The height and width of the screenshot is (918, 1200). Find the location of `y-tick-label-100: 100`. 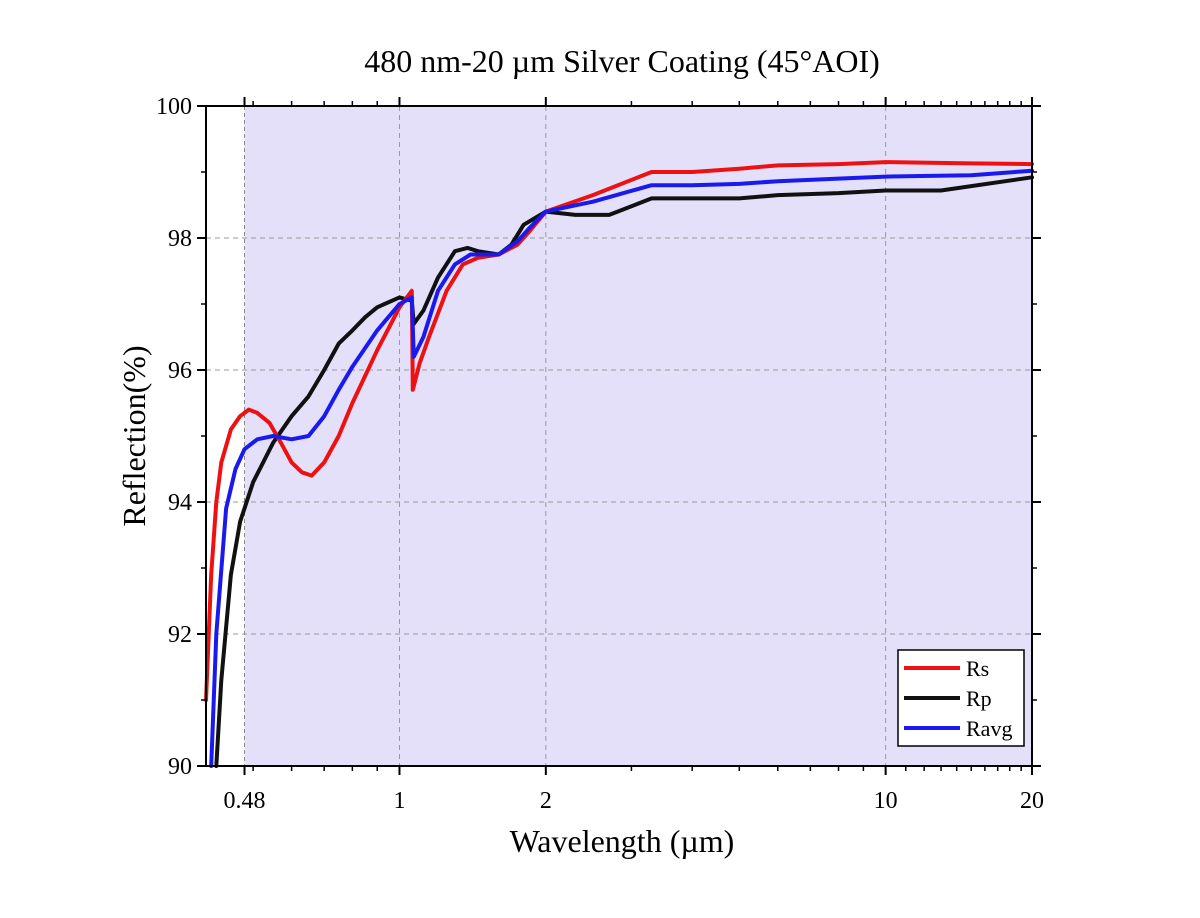

y-tick-label-100: 100 is located at coordinates (174, 107).